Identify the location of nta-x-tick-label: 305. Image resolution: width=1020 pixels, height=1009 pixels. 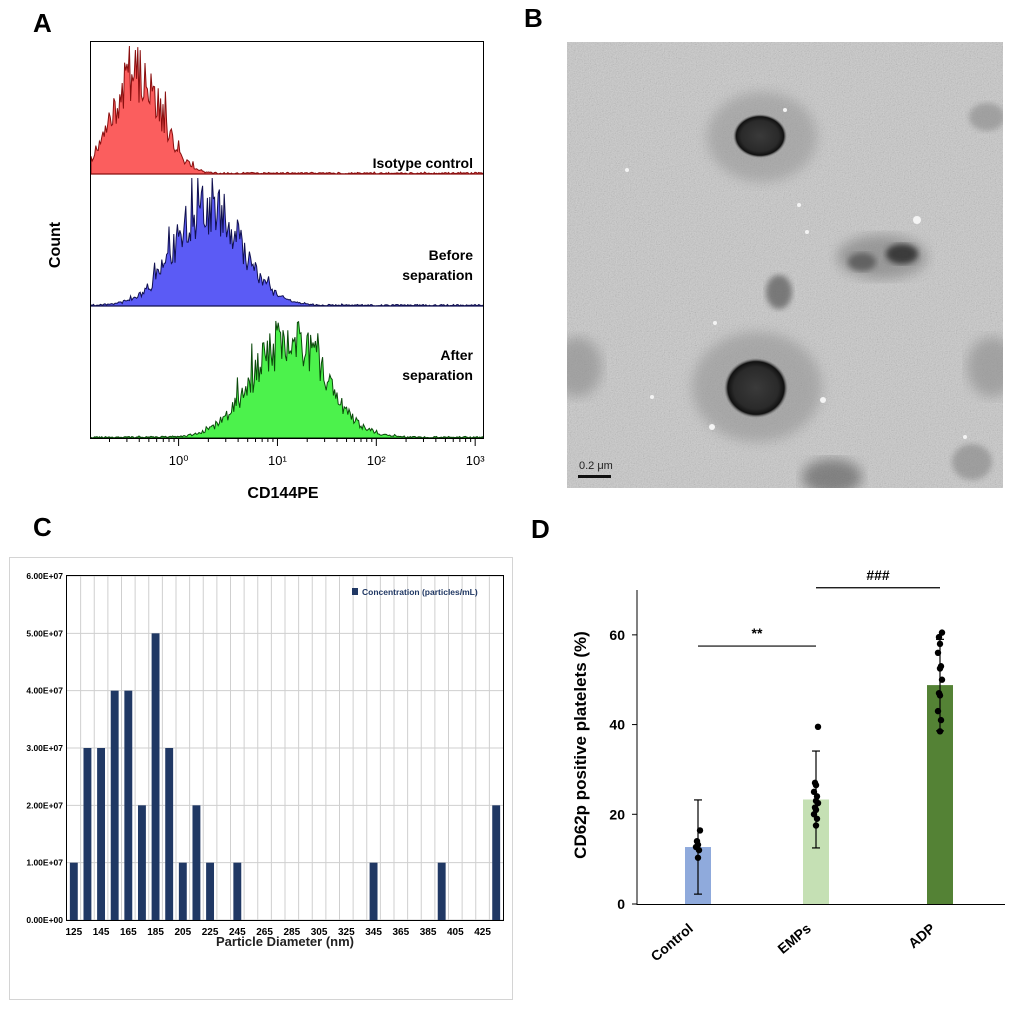
(319, 932).